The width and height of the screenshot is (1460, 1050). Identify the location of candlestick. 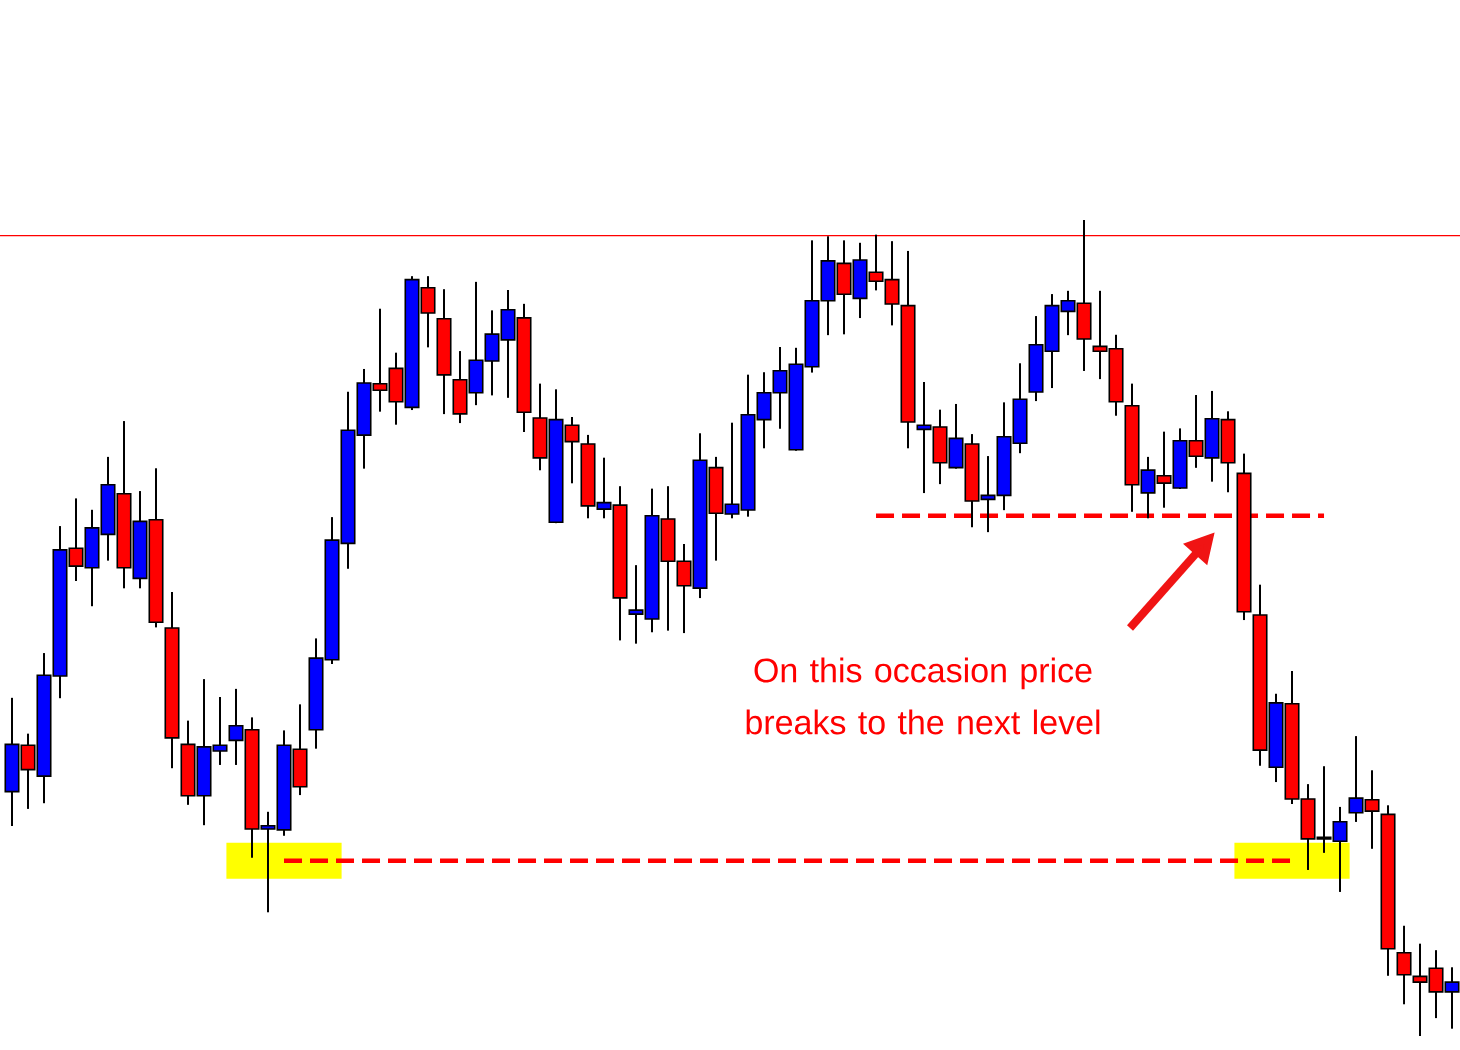
(1404, 965).